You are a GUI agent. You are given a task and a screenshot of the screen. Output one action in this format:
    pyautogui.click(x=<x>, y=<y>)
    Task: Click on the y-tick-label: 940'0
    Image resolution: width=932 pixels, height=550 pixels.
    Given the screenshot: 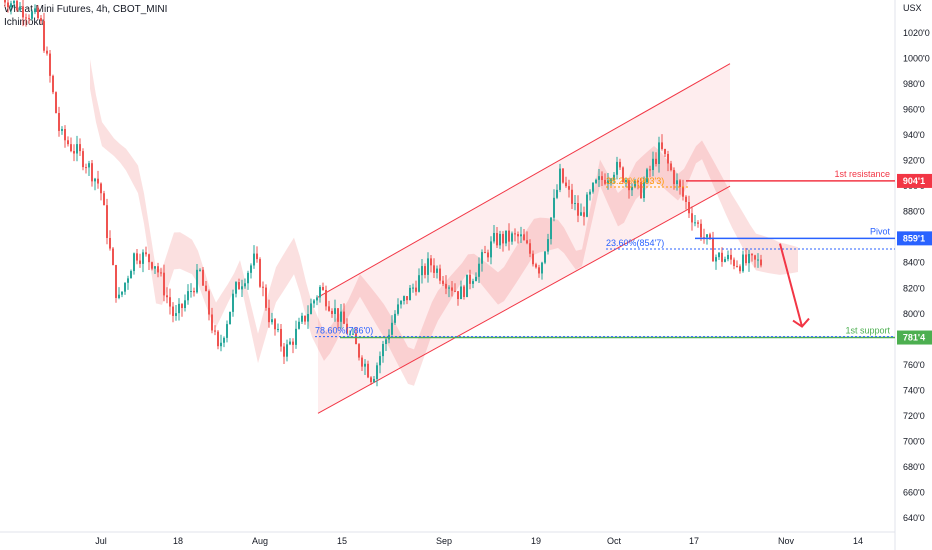 What is the action you would take?
    pyautogui.click(x=914, y=135)
    